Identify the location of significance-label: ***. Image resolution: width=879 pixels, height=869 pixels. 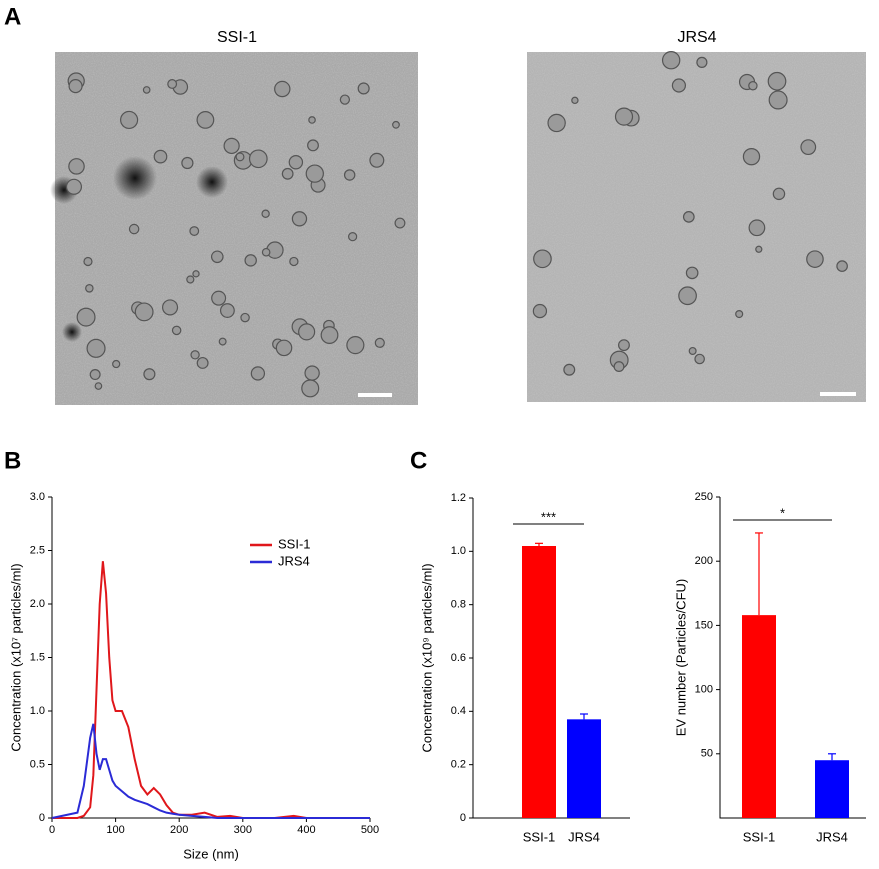
(548, 516).